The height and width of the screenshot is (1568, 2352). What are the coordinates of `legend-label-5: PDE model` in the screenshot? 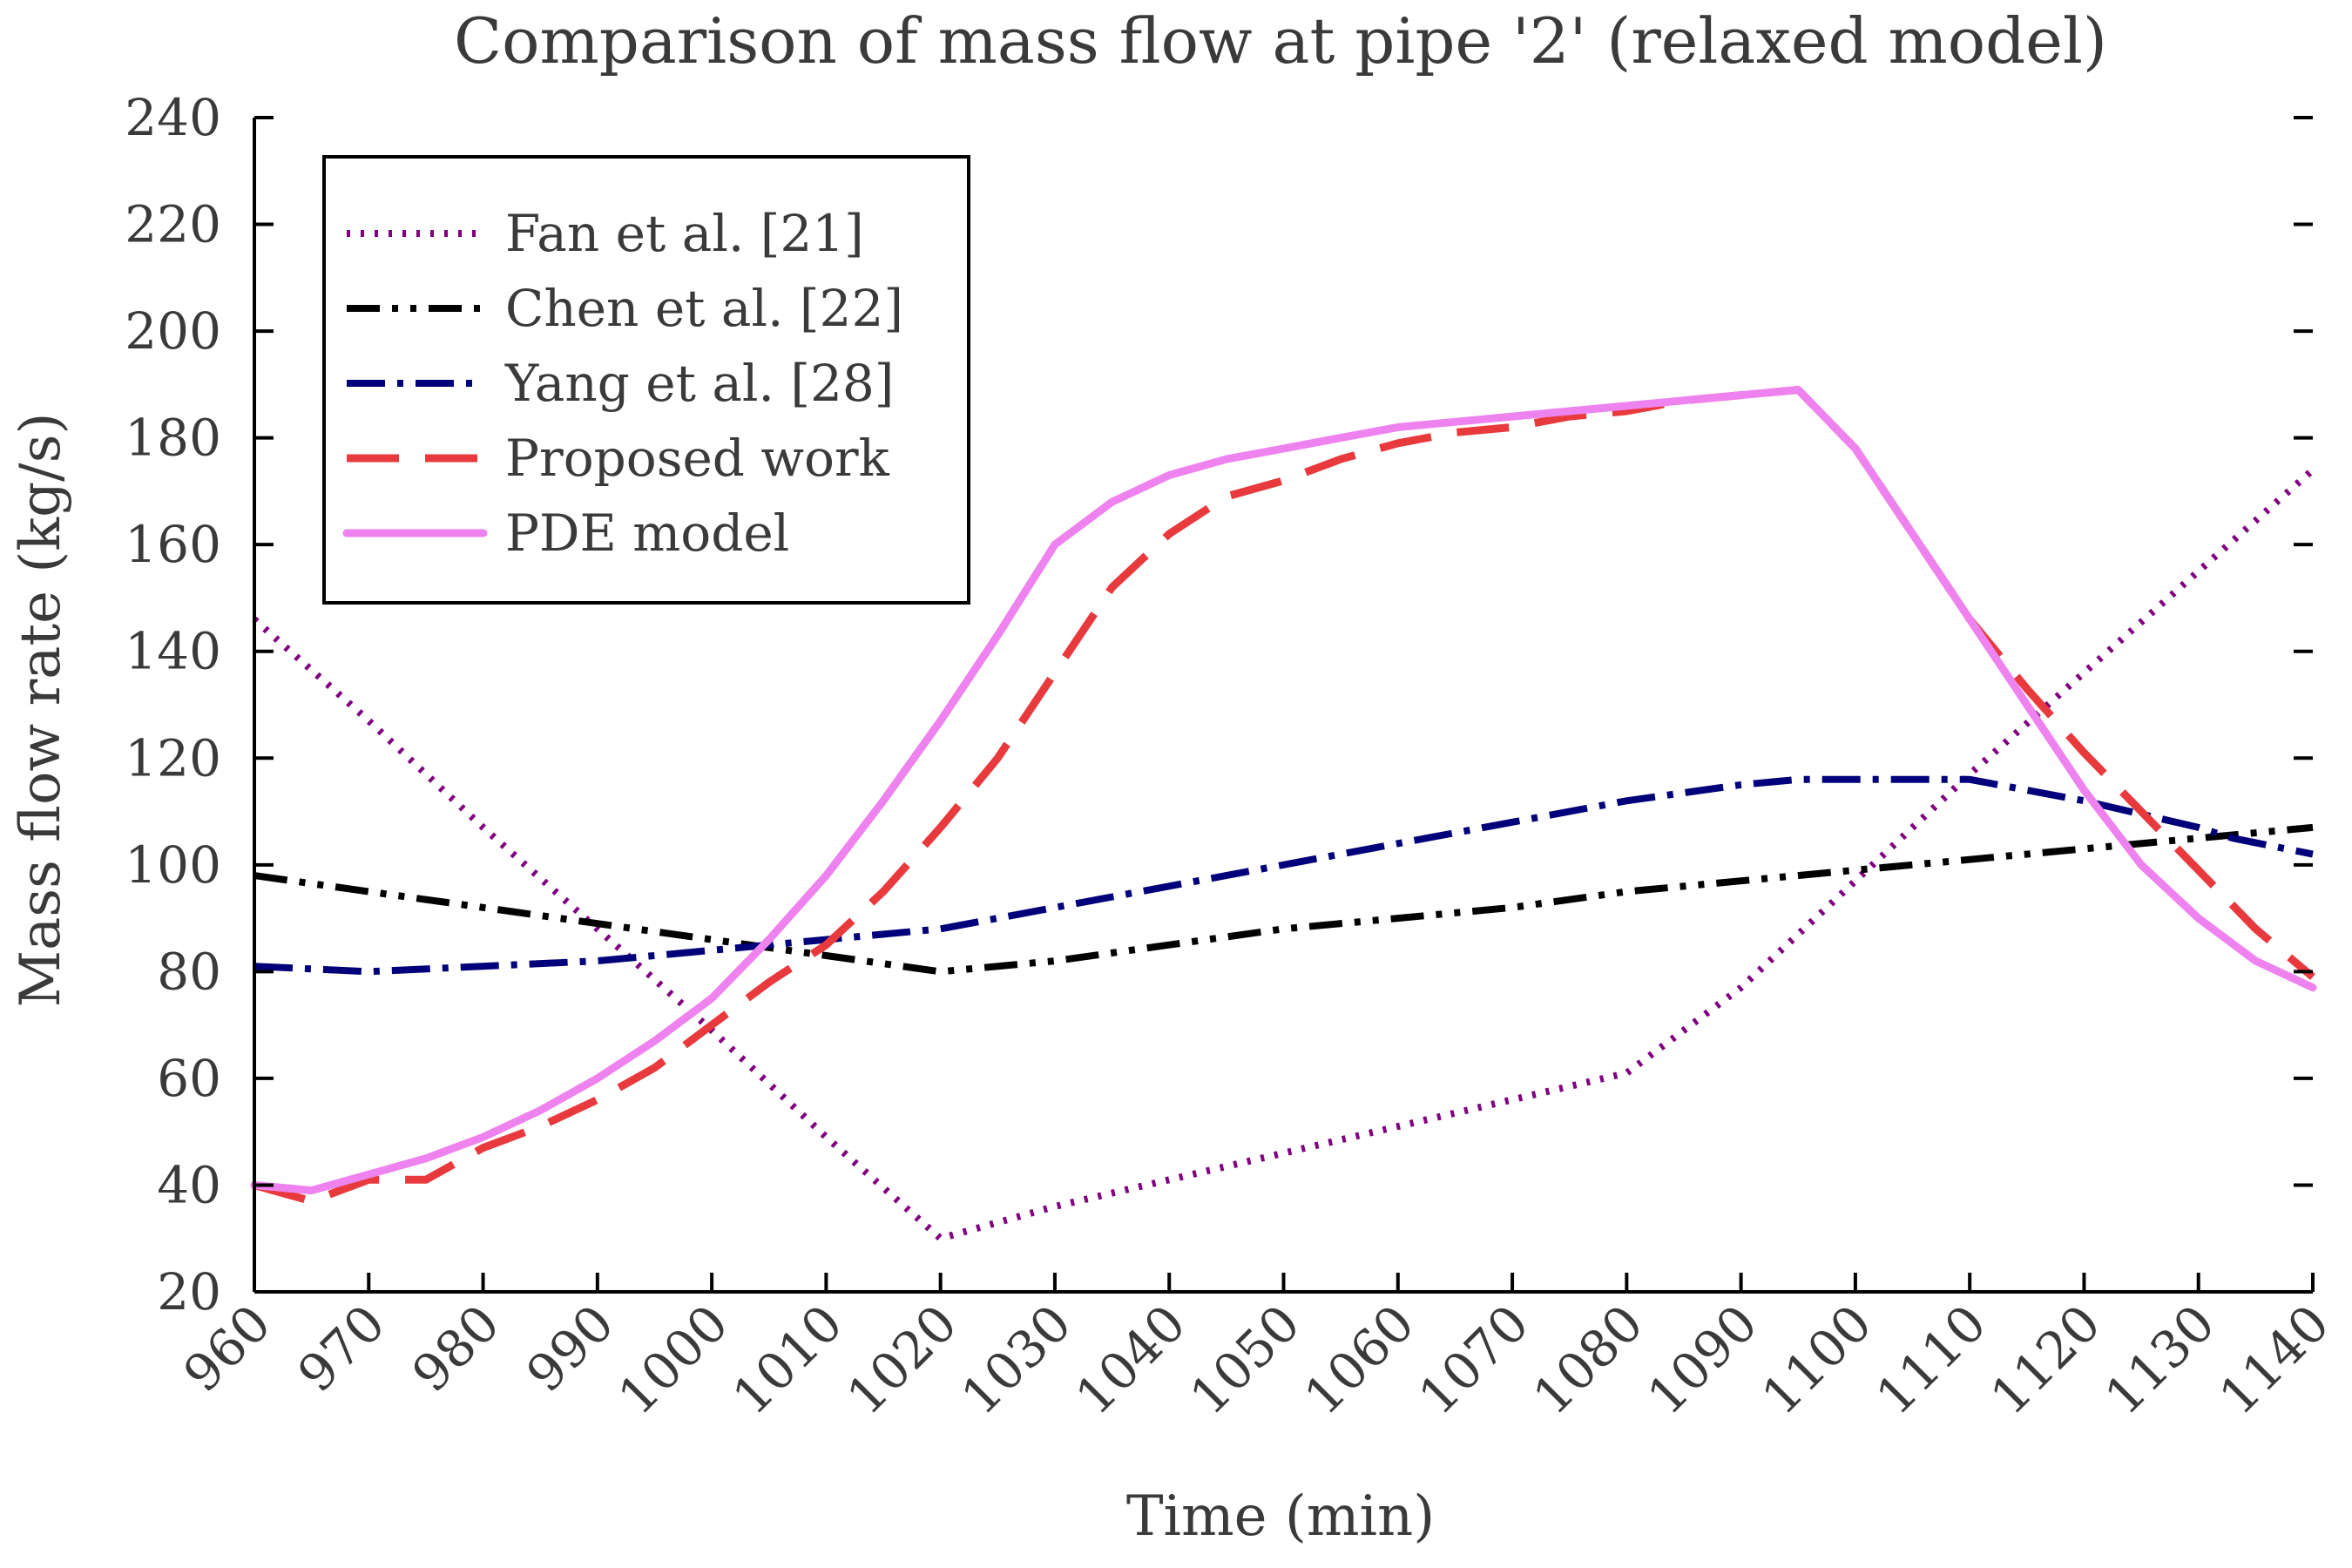 It's located at (647, 533).